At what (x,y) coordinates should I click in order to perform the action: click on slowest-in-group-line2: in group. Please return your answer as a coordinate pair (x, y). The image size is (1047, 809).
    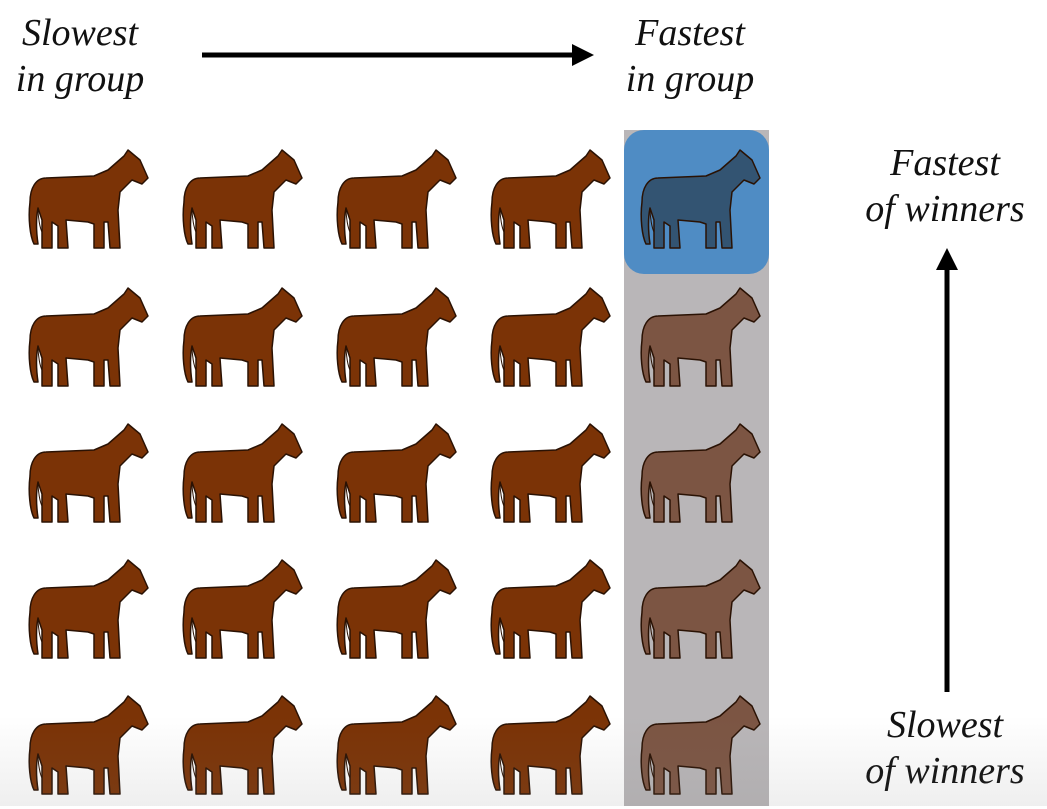
    Looking at the image, I should click on (80, 79).